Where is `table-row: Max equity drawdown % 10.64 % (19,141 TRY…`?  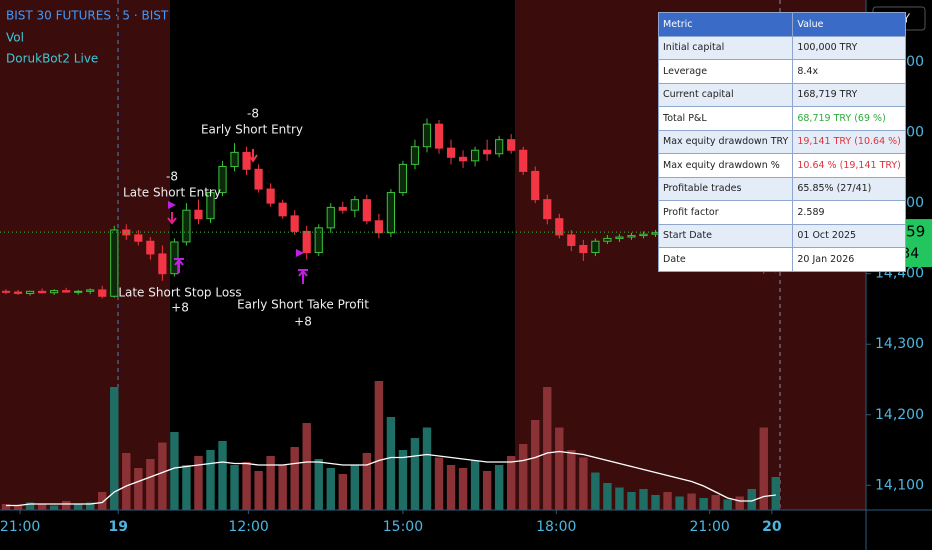
table-row: Max equity drawdown % 10.64 % (19,141 TRY… is located at coordinates (781, 165).